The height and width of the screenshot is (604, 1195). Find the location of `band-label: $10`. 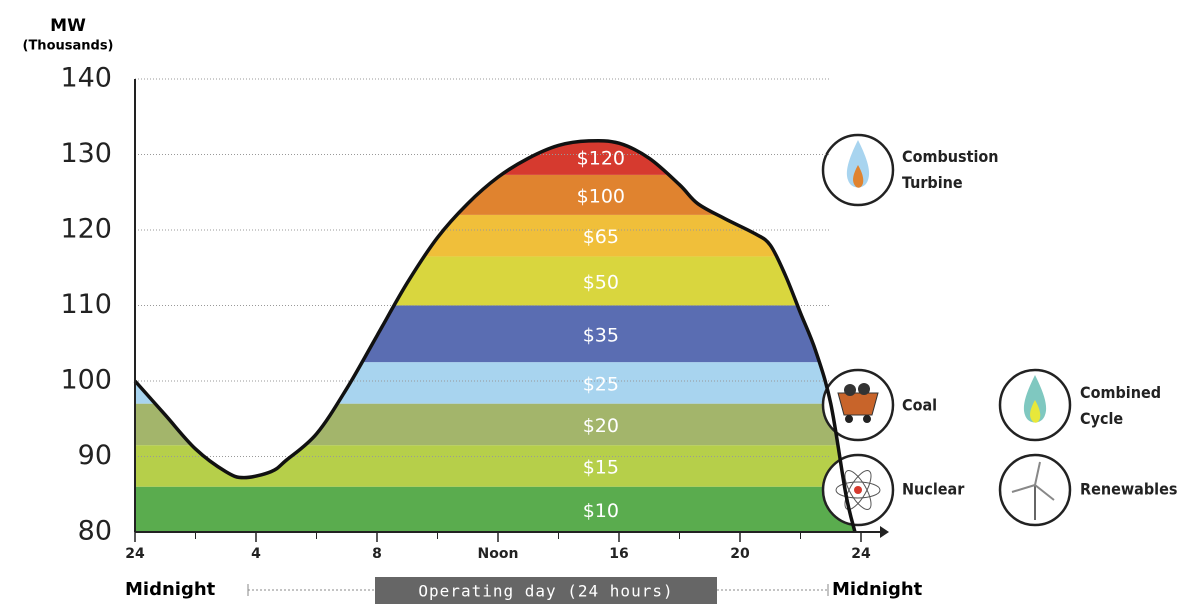

band-label: $10 is located at coordinates (601, 511).